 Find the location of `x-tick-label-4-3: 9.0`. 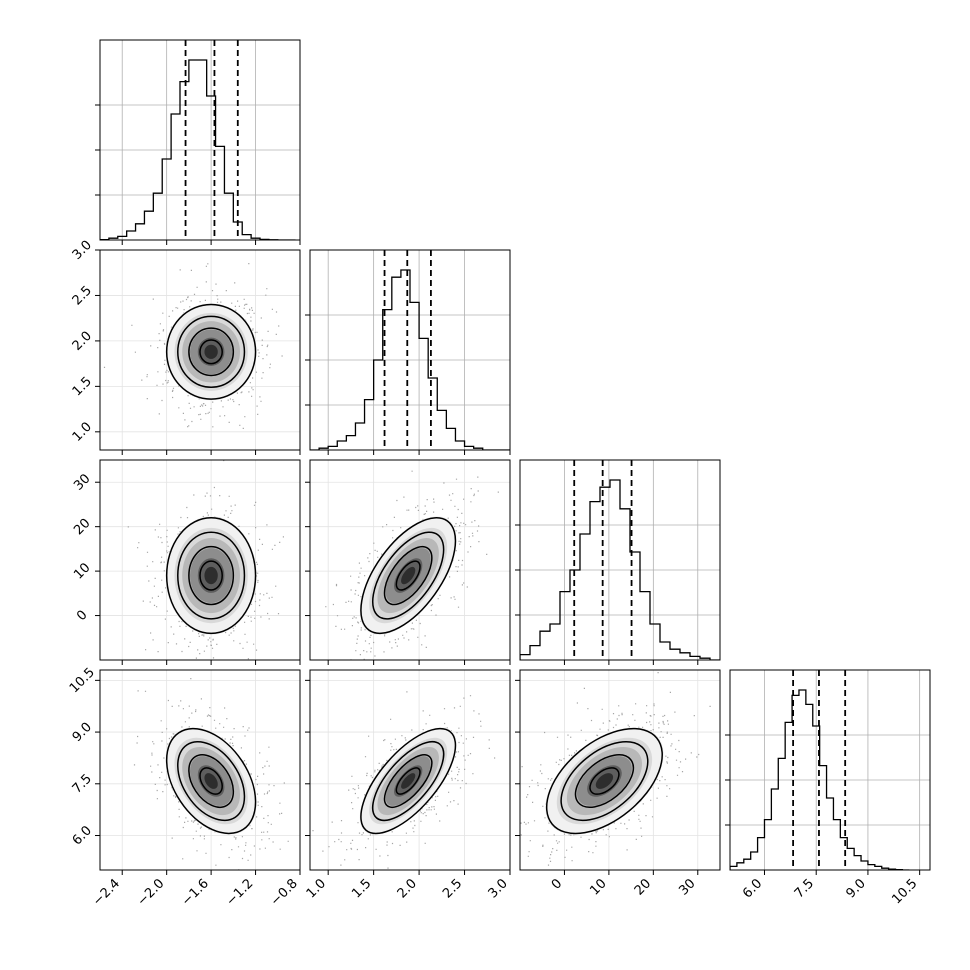

x-tick-label-4-3: 9.0 is located at coordinates (856, 888).